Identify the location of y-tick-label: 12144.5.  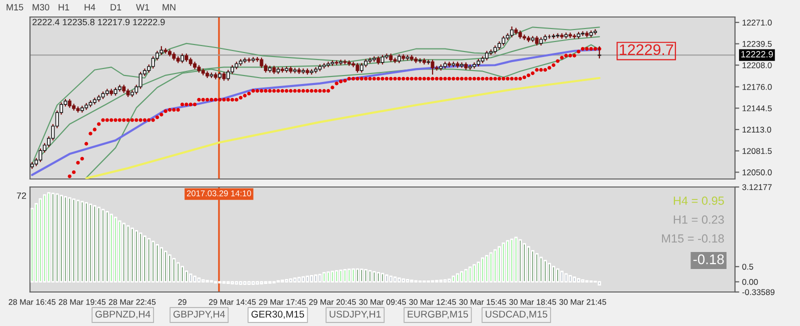
(757, 108).